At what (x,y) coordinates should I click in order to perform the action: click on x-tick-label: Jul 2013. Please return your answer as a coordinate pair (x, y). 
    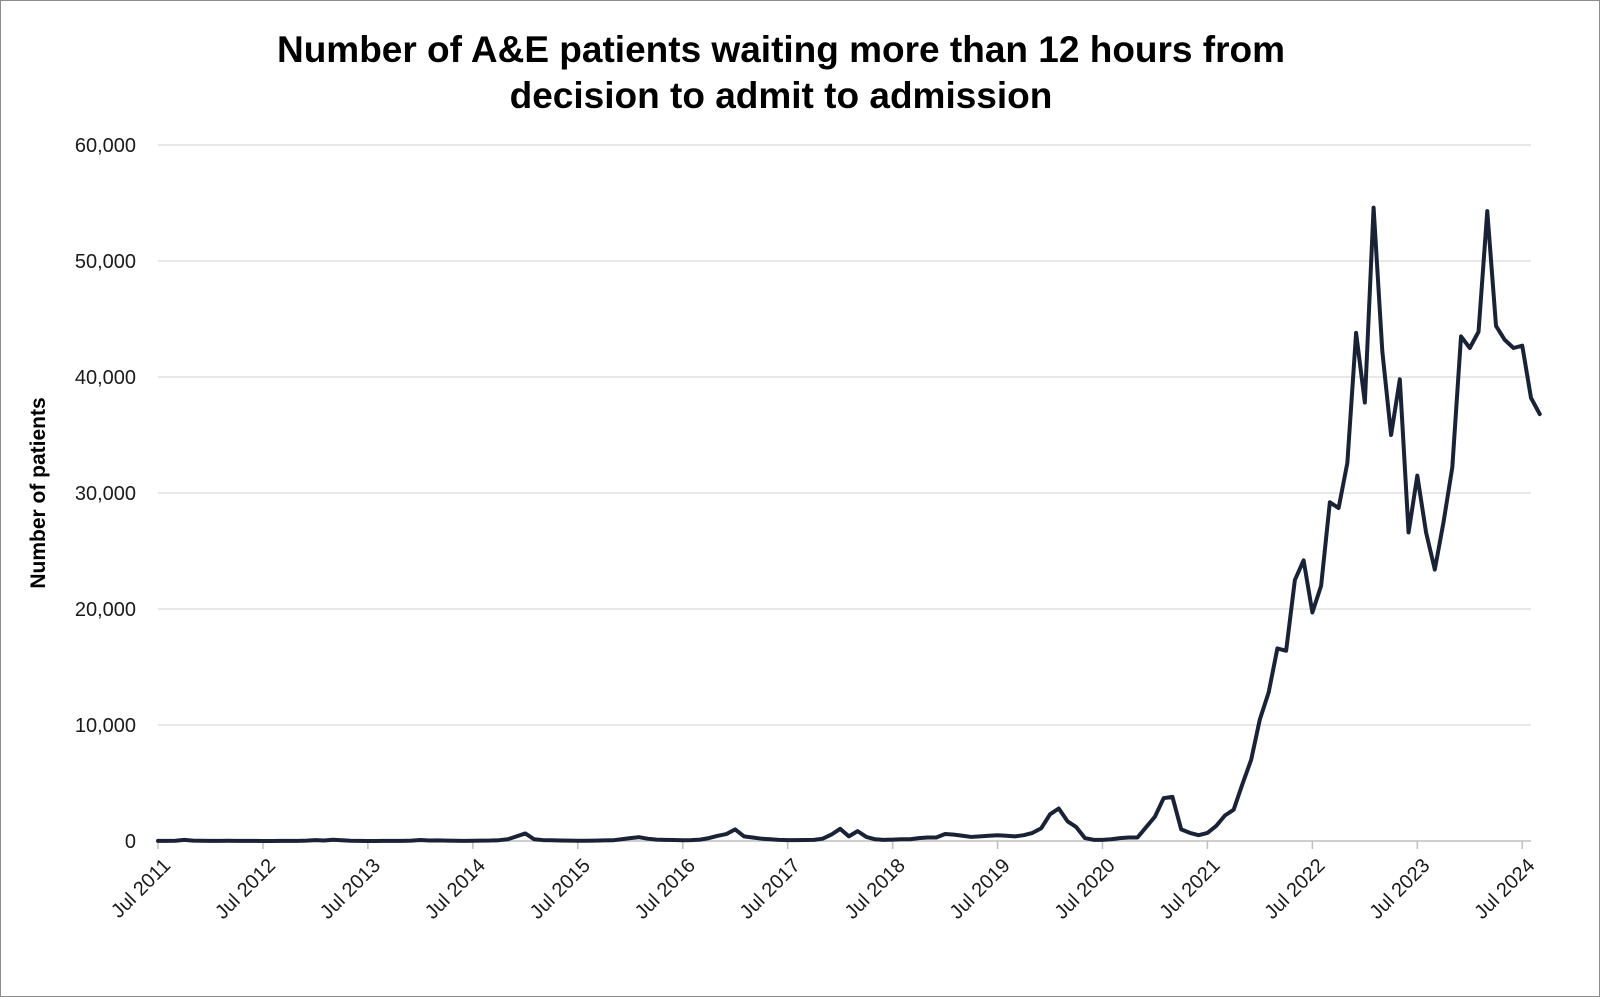
    Looking at the image, I should click on (350, 889).